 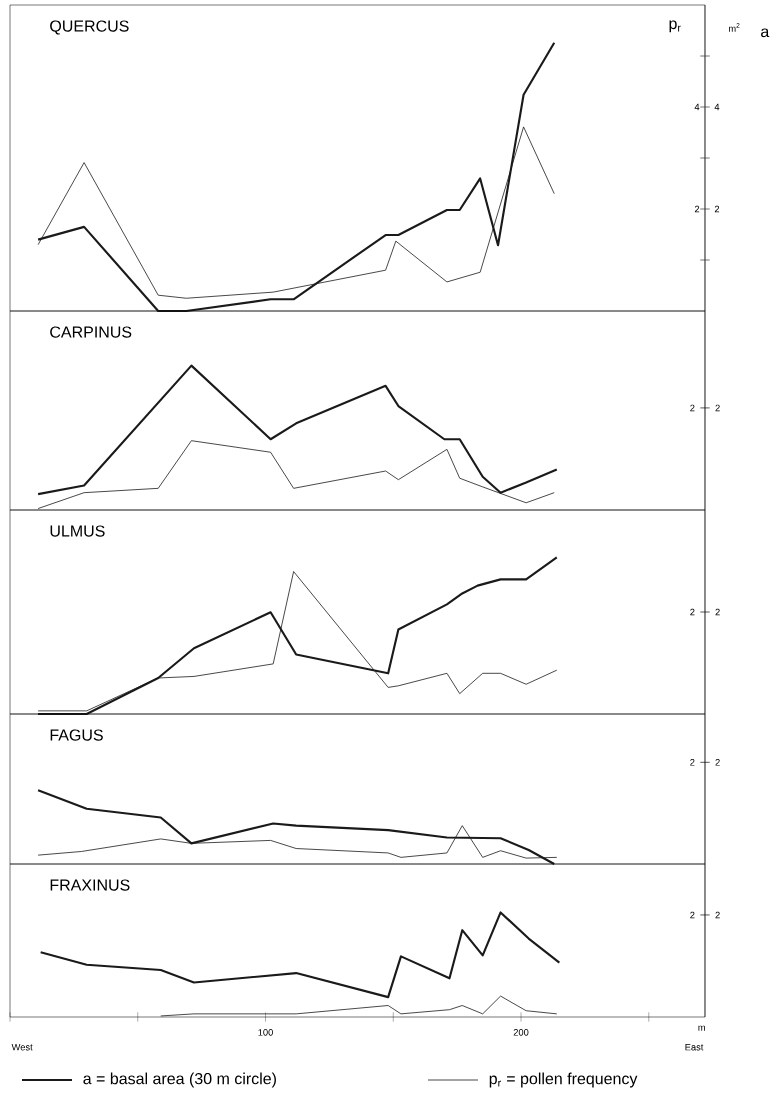 I want to click on legend-label: p$_{r}$ = pollen frequency, so click(x=563, y=1080).